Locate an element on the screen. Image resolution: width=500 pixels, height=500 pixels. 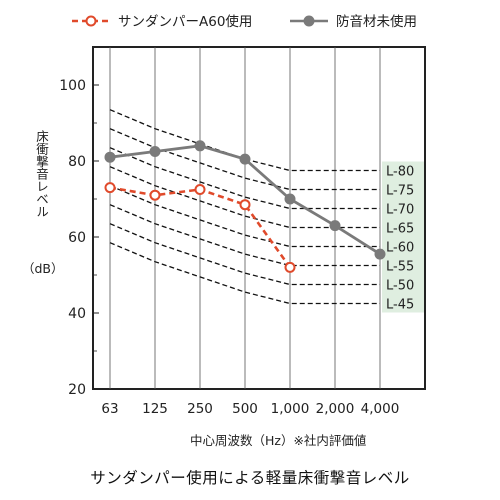
reference-curve-label: L-75 is located at coordinates (400, 191).